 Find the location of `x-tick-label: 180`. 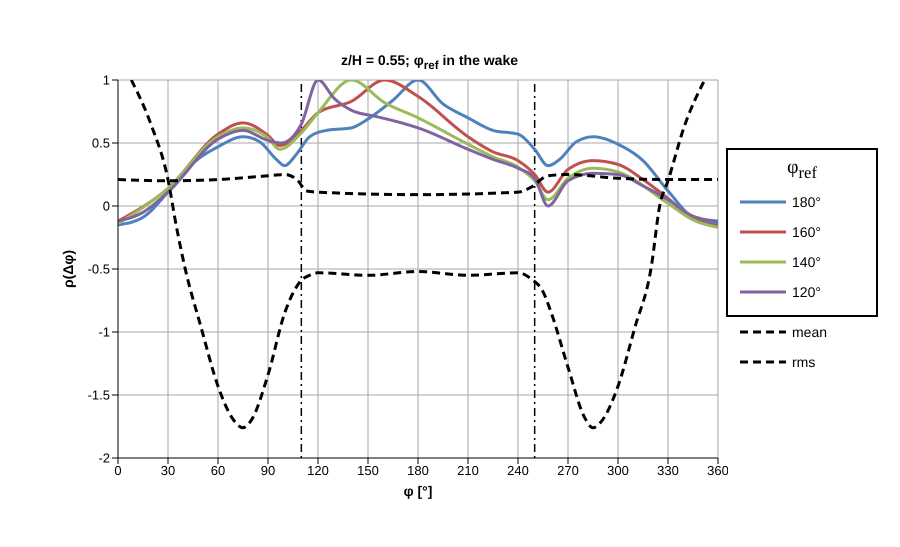

x-tick-label: 180 is located at coordinates (418, 470).